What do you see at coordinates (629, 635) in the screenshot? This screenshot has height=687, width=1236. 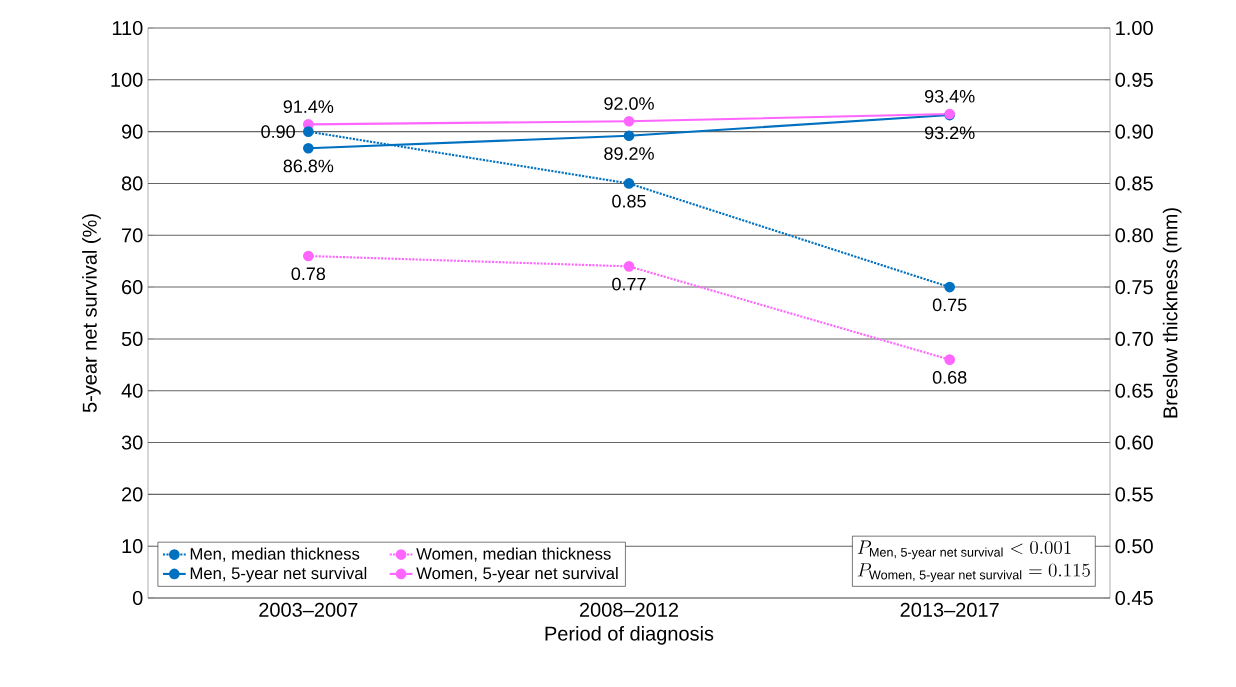 I see `x-axis-title: Period of diagnosis` at bounding box center [629, 635].